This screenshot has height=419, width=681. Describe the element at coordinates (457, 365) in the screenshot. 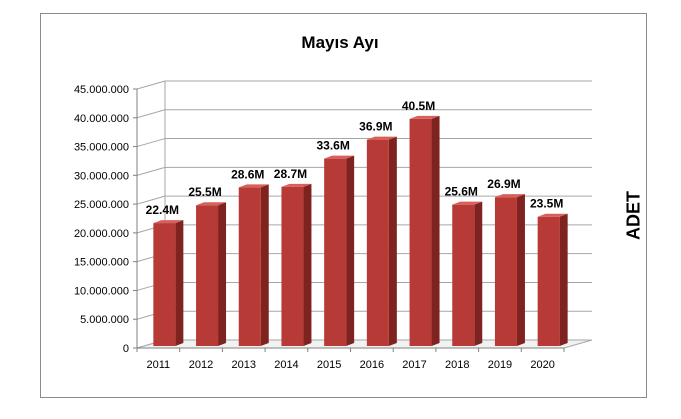

I see `x-tick-label: 2018` at that location.